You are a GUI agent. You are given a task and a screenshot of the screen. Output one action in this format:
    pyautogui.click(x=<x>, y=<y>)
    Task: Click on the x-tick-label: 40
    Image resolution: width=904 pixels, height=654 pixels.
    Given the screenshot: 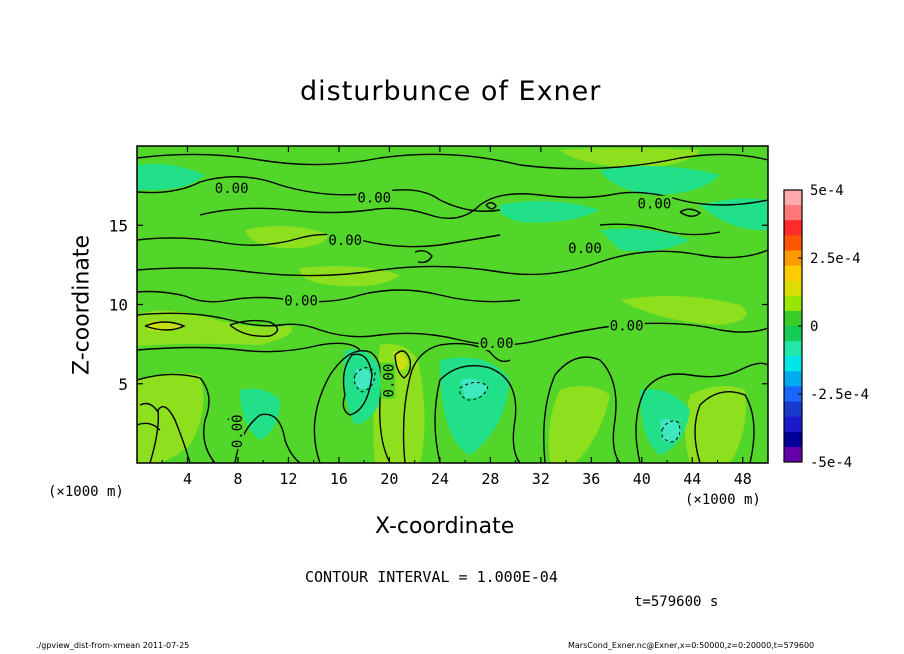 What is the action you would take?
    pyautogui.click(x=642, y=479)
    